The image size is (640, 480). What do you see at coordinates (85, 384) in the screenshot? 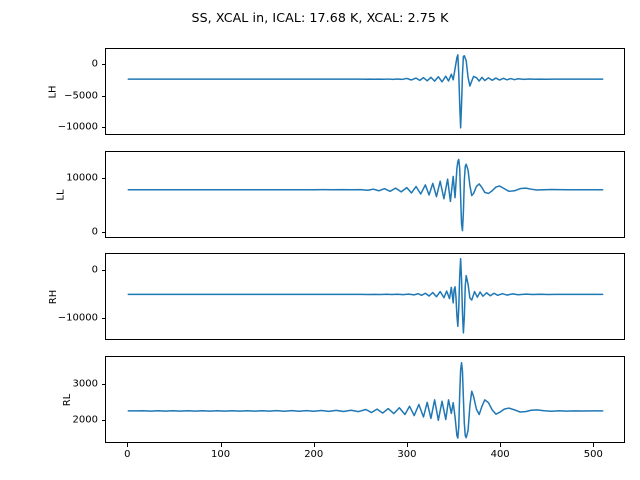
I see `ytick-label-rl-0: 3000` at bounding box center [85, 384].